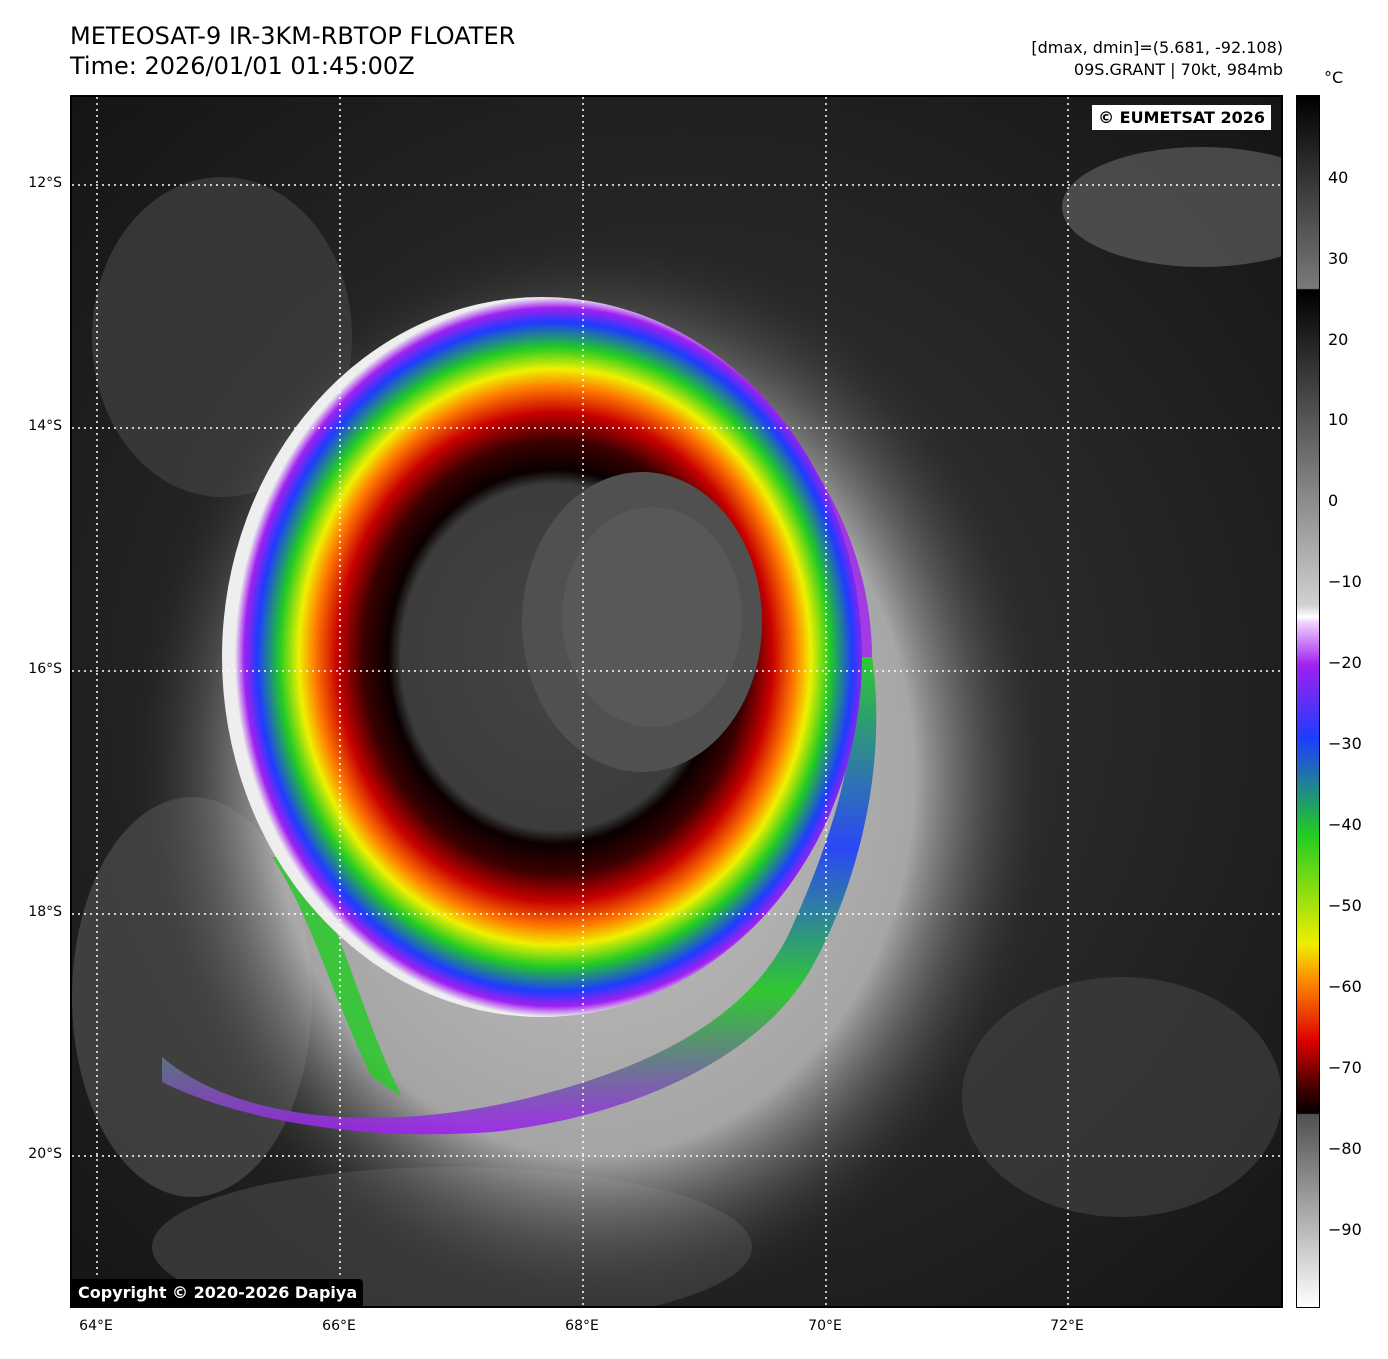 The width and height of the screenshot is (1388, 1359). Describe the element at coordinates (339, 1326) in the screenshot. I see `lon-label-66e: 66°E` at that location.